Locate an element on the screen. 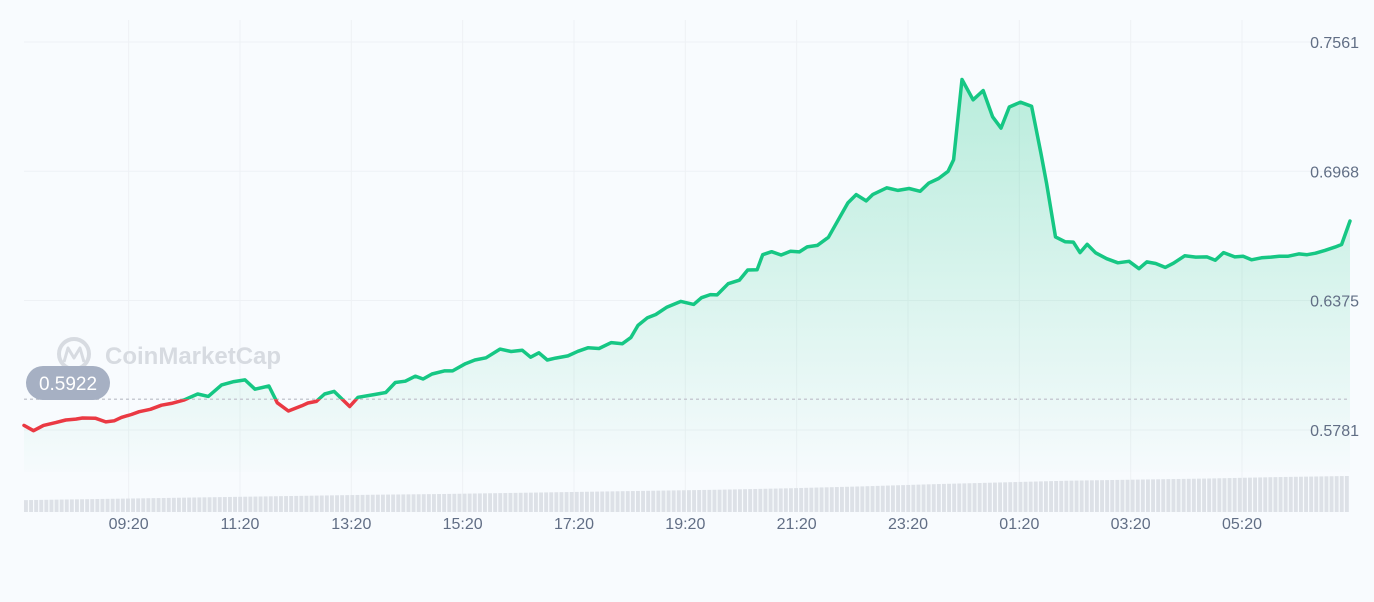 This screenshot has height=602, width=1374. open-price-badge-bg is located at coordinates (68, 383).